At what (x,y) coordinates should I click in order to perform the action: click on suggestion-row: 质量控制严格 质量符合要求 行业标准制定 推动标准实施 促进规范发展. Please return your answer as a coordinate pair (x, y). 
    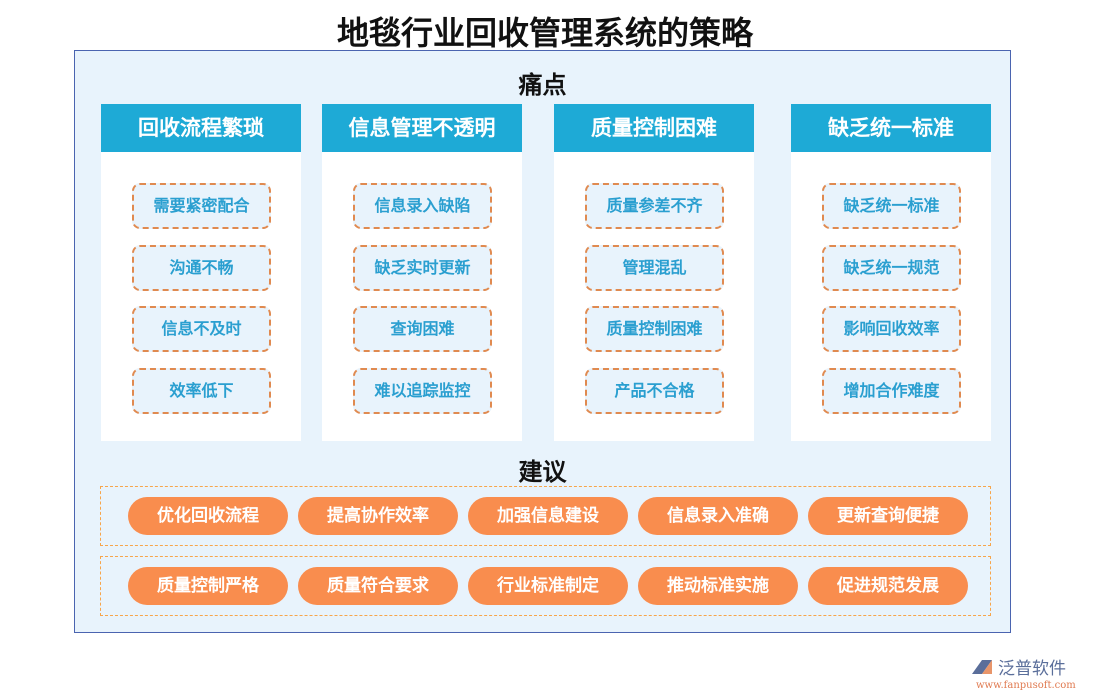
    Looking at the image, I should click on (545, 586).